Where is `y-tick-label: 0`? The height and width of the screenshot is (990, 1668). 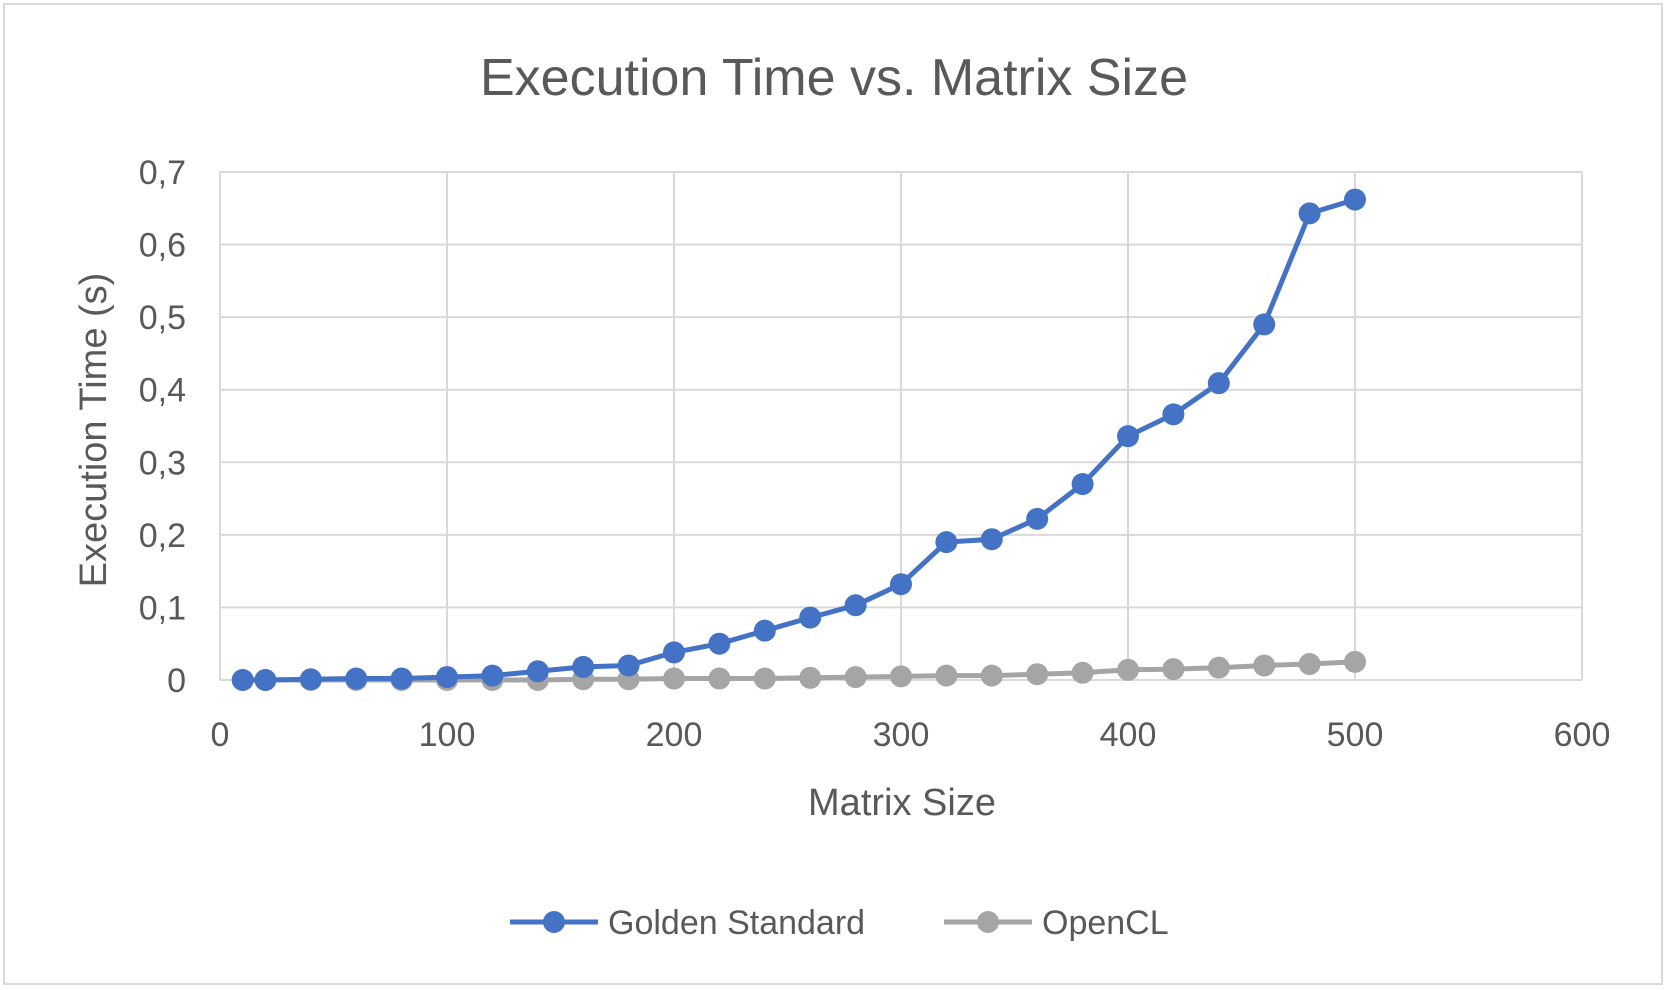
y-tick-label: 0 is located at coordinates (176, 681).